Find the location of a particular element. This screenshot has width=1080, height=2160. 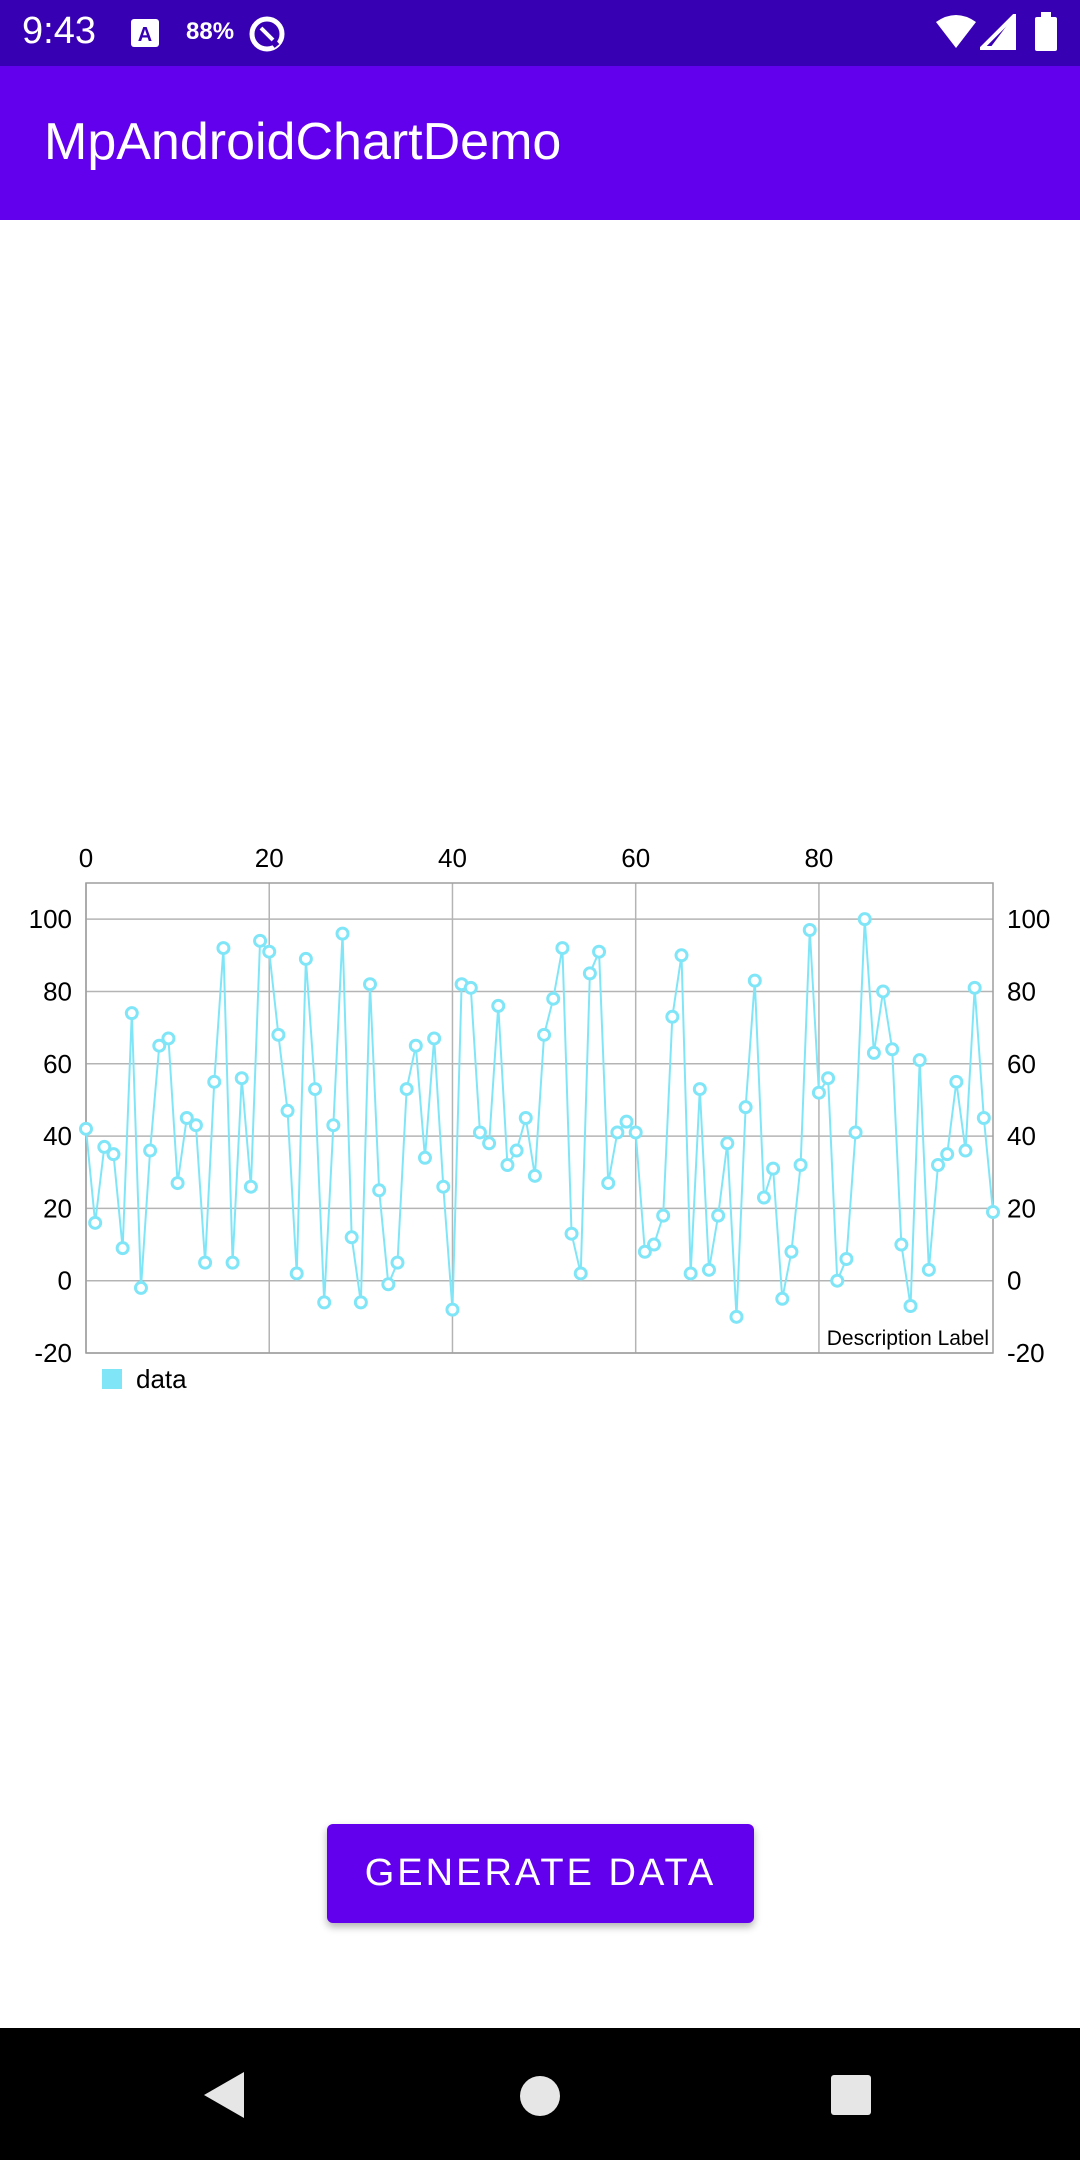

y-tick-label-right: 80 is located at coordinates (1021, 991).